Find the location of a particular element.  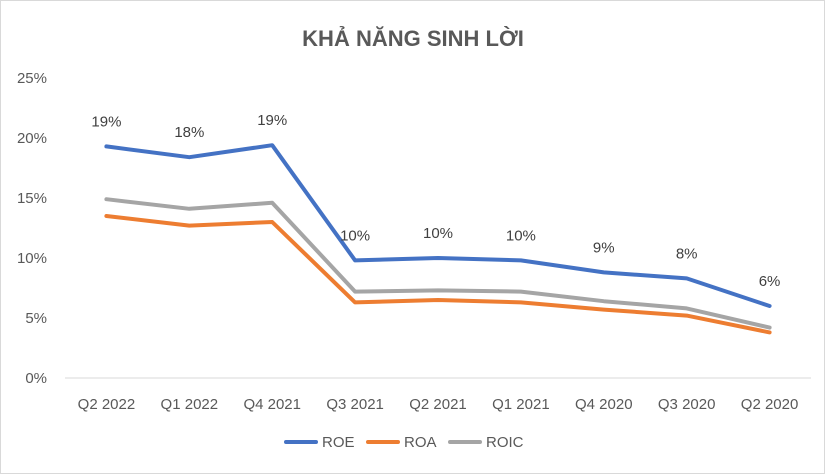

x-tick-label: Q1 2021 is located at coordinates (521, 404).